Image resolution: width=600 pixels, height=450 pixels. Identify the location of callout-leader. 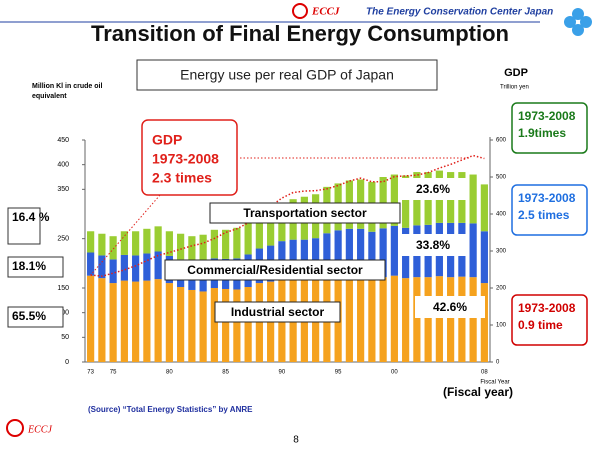
(125, 235).